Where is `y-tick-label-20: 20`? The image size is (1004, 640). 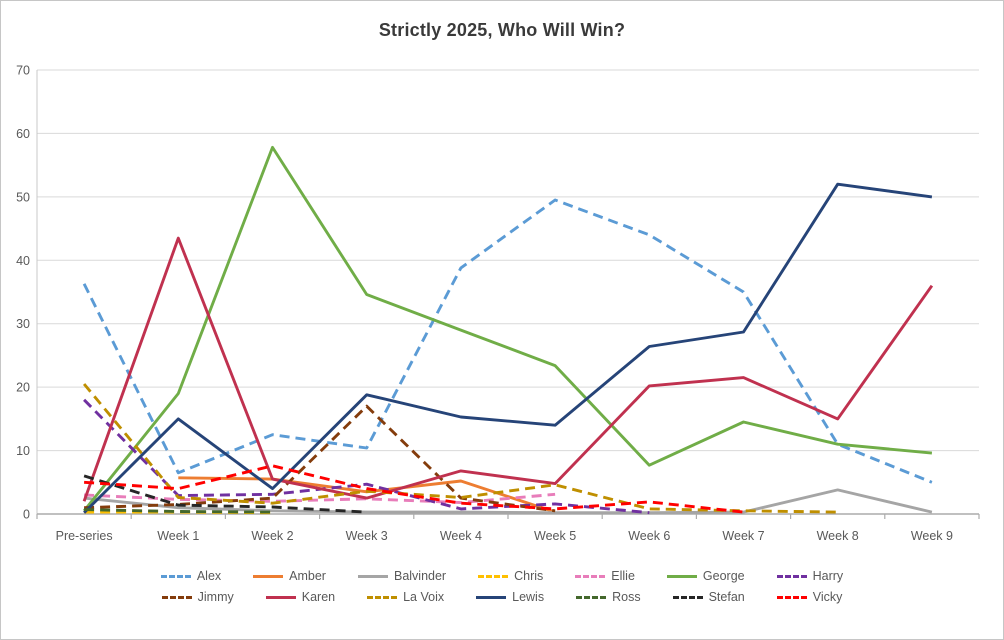 y-tick-label-20: 20 is located at coordinates (23, 388).